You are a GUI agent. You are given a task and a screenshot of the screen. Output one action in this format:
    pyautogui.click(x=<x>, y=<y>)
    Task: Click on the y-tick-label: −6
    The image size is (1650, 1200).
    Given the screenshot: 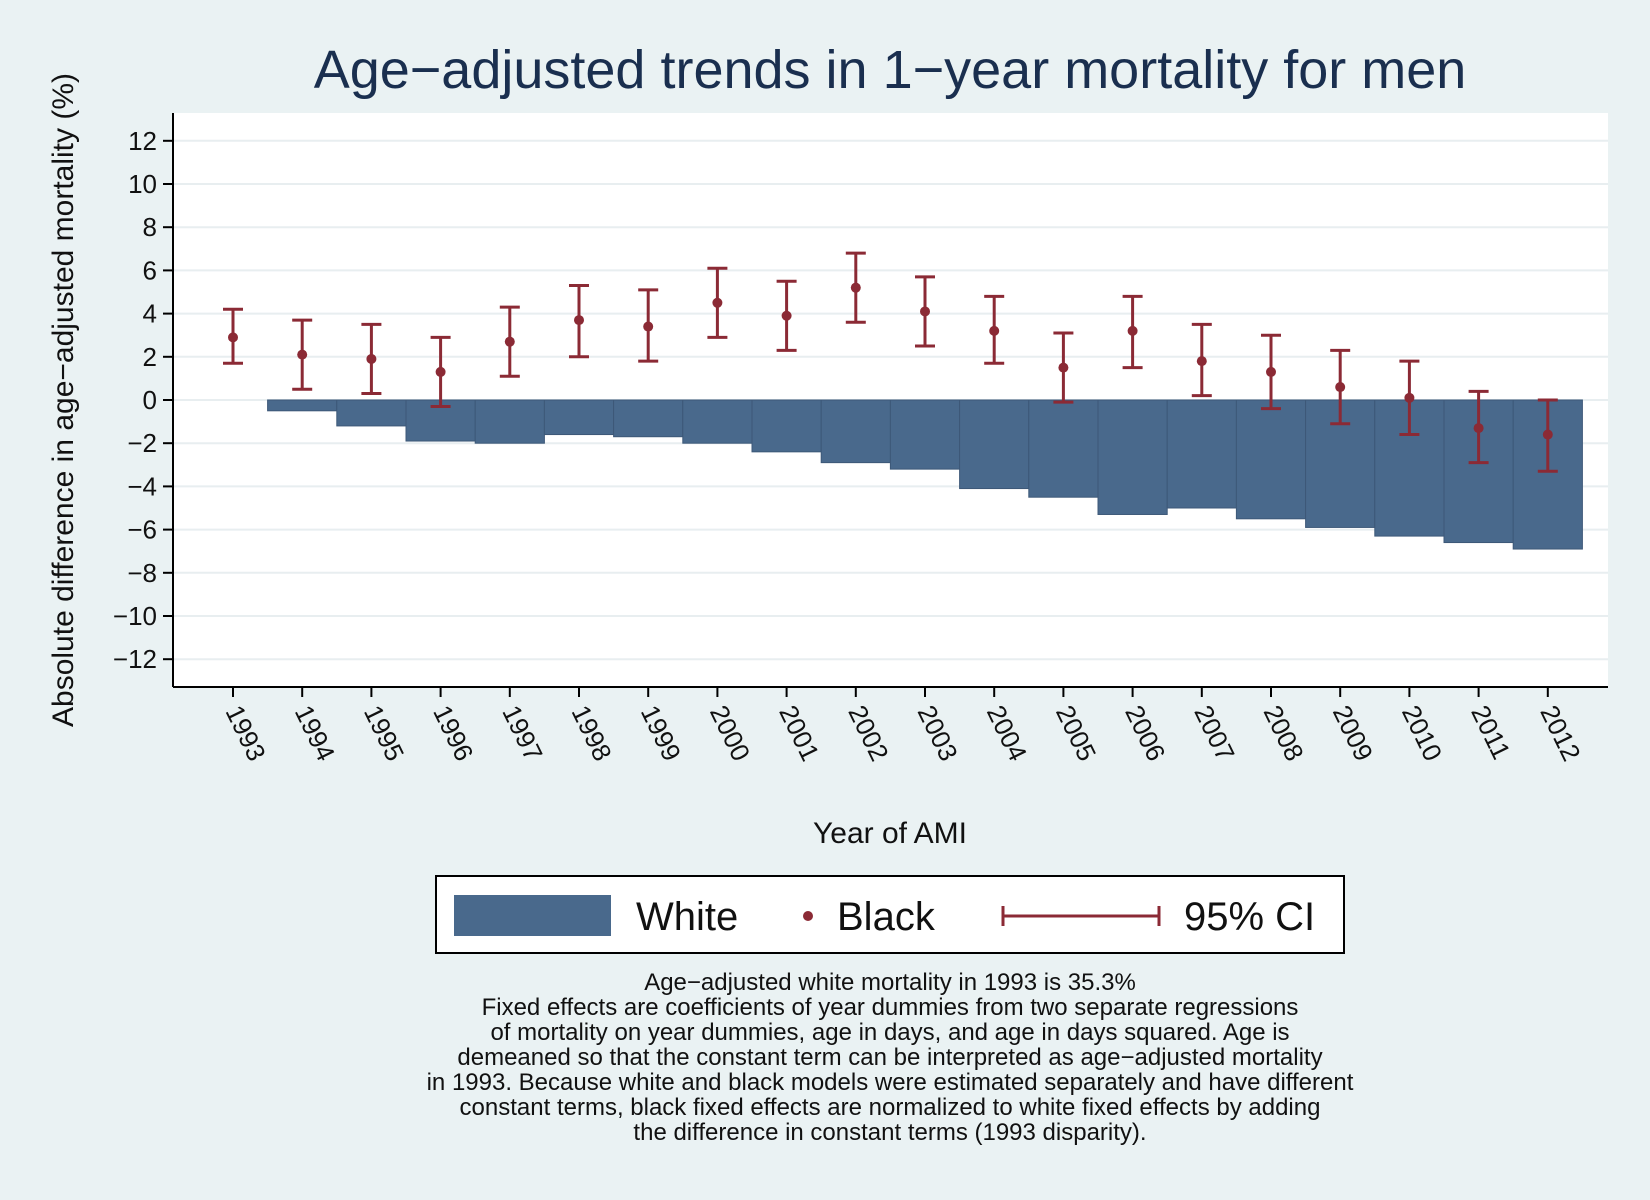 What is the action you would take?
    pyautogui.click(x=142, y=530)
    